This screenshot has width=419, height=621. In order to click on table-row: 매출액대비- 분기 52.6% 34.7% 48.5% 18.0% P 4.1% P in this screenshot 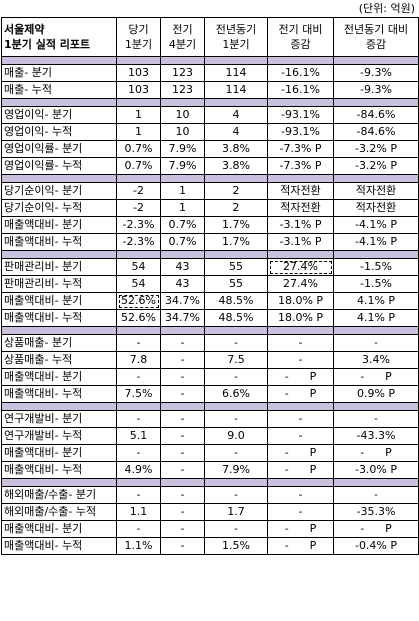, I will do `click(210, 301)`.